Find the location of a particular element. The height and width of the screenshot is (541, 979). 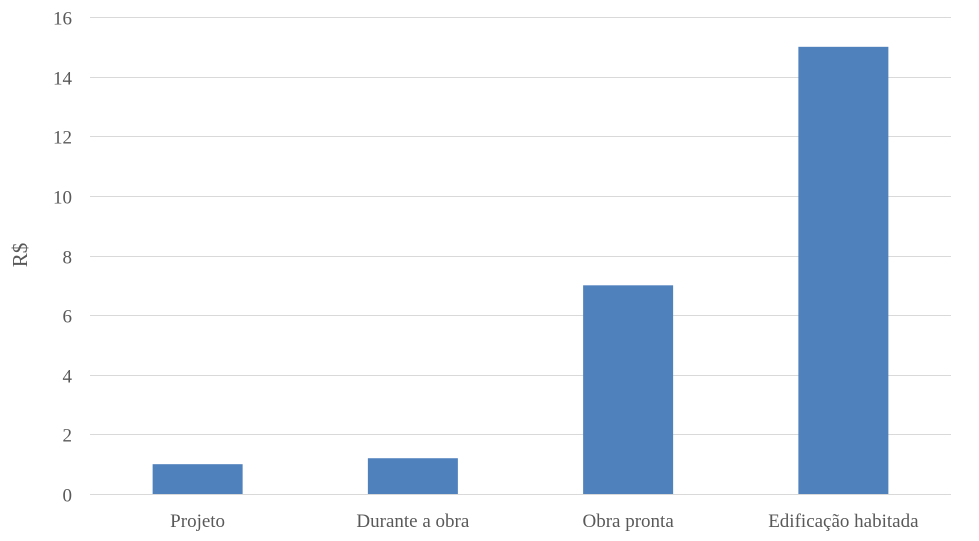

y-tick-label: 8 is located at coordinates (68, 258).